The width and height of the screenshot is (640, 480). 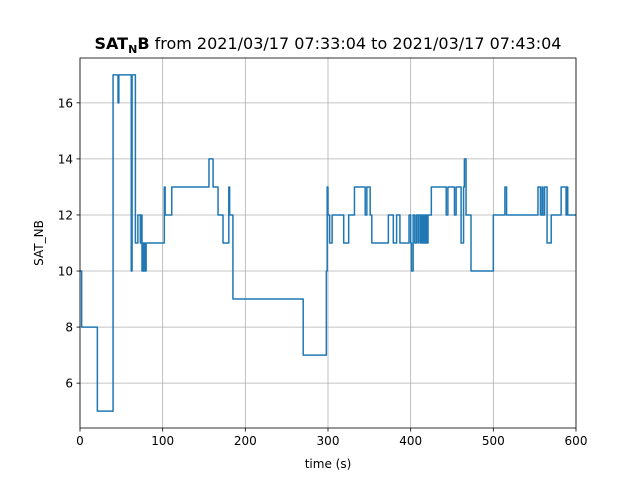 What do you see at coordinates (162, 441) in the screenshot?
I see `x-tick-label: 100` at bounding box center [162, 441].